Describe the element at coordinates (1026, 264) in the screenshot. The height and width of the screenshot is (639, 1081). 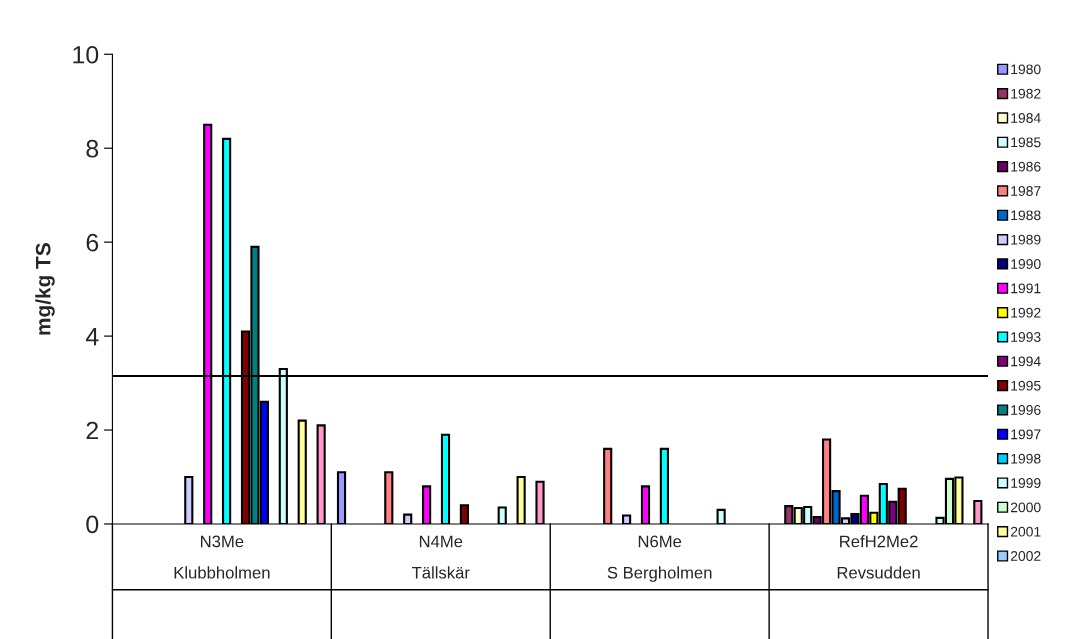
I see `legend-label: 1990` at that location.